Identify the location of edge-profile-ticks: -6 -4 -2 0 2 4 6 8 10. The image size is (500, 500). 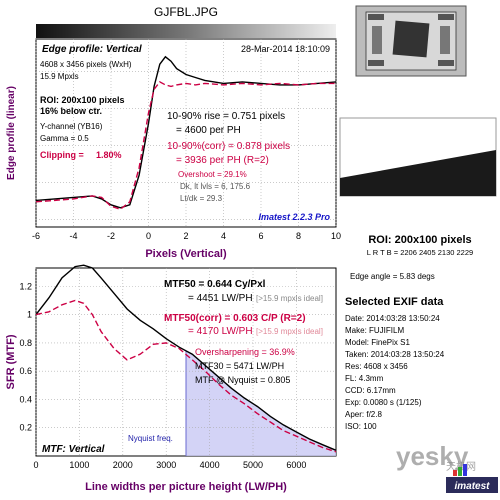
(186, 236).